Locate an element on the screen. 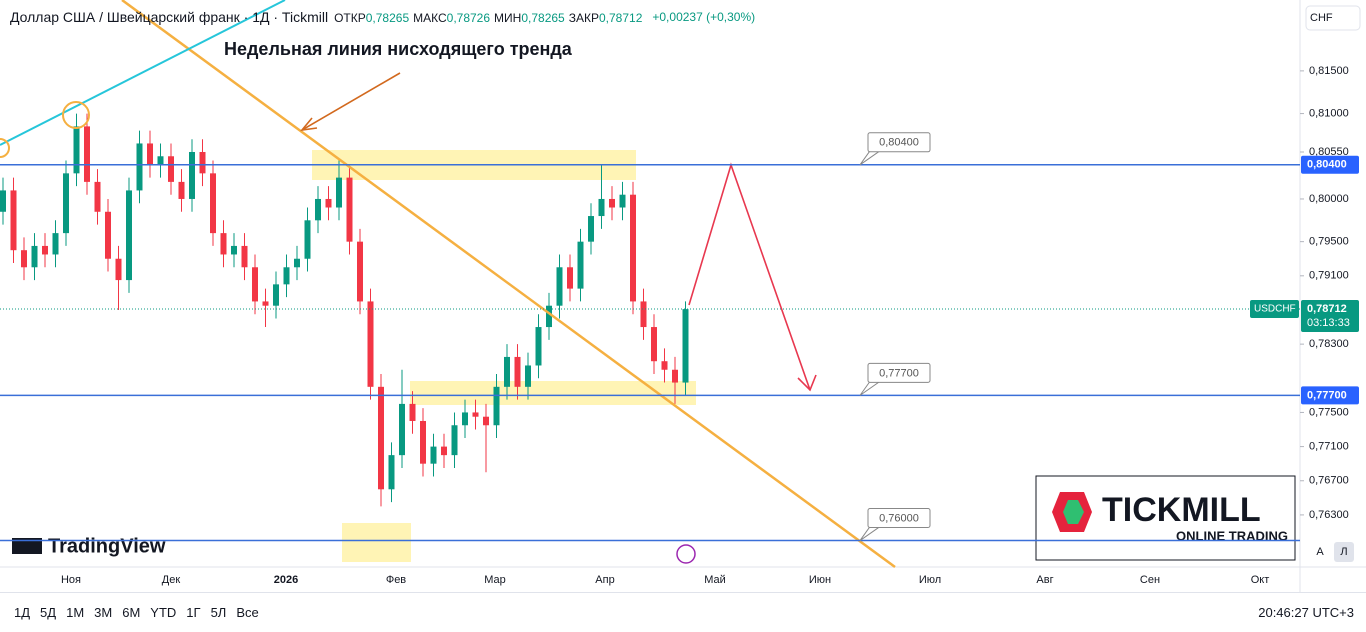 Image resolution: width=1366 pixels, height=632 pixels. price-tag-label: 0,77700 is located at coordinates (1327, 395).